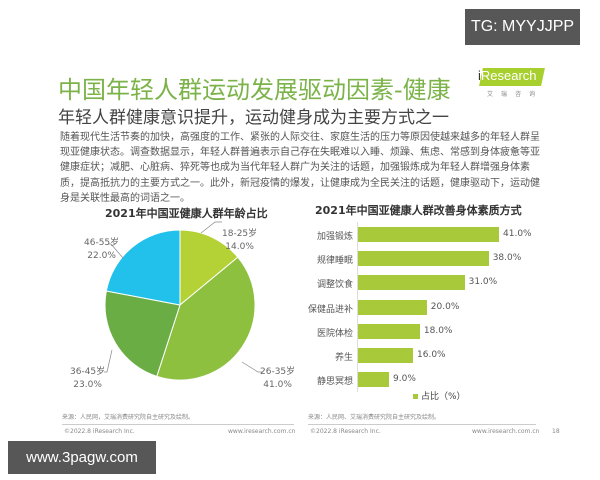 The height and width of the screenshot is (480, 600). I want to click on iresearch-logo: iResearch 艾瑞咨询, so click(515, 84).